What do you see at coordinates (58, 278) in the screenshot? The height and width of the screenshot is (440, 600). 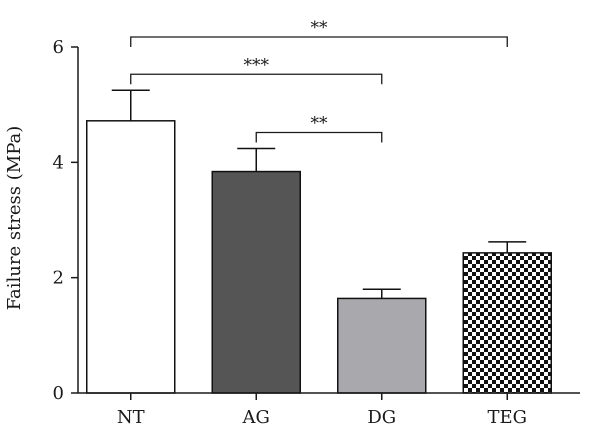 I see `y-tick-label: 2` at bounding box center [58, 278].